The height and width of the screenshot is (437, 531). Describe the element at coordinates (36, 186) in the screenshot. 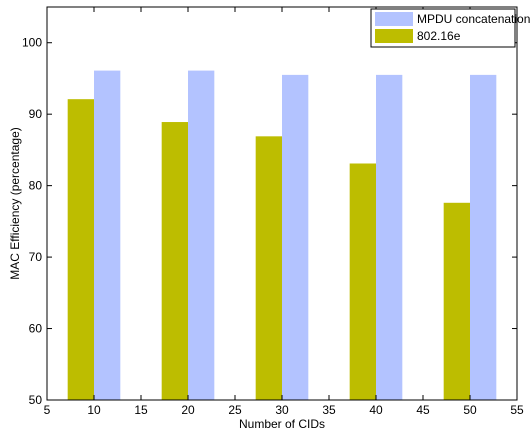

I see `y-tick-label: 80` at that location.